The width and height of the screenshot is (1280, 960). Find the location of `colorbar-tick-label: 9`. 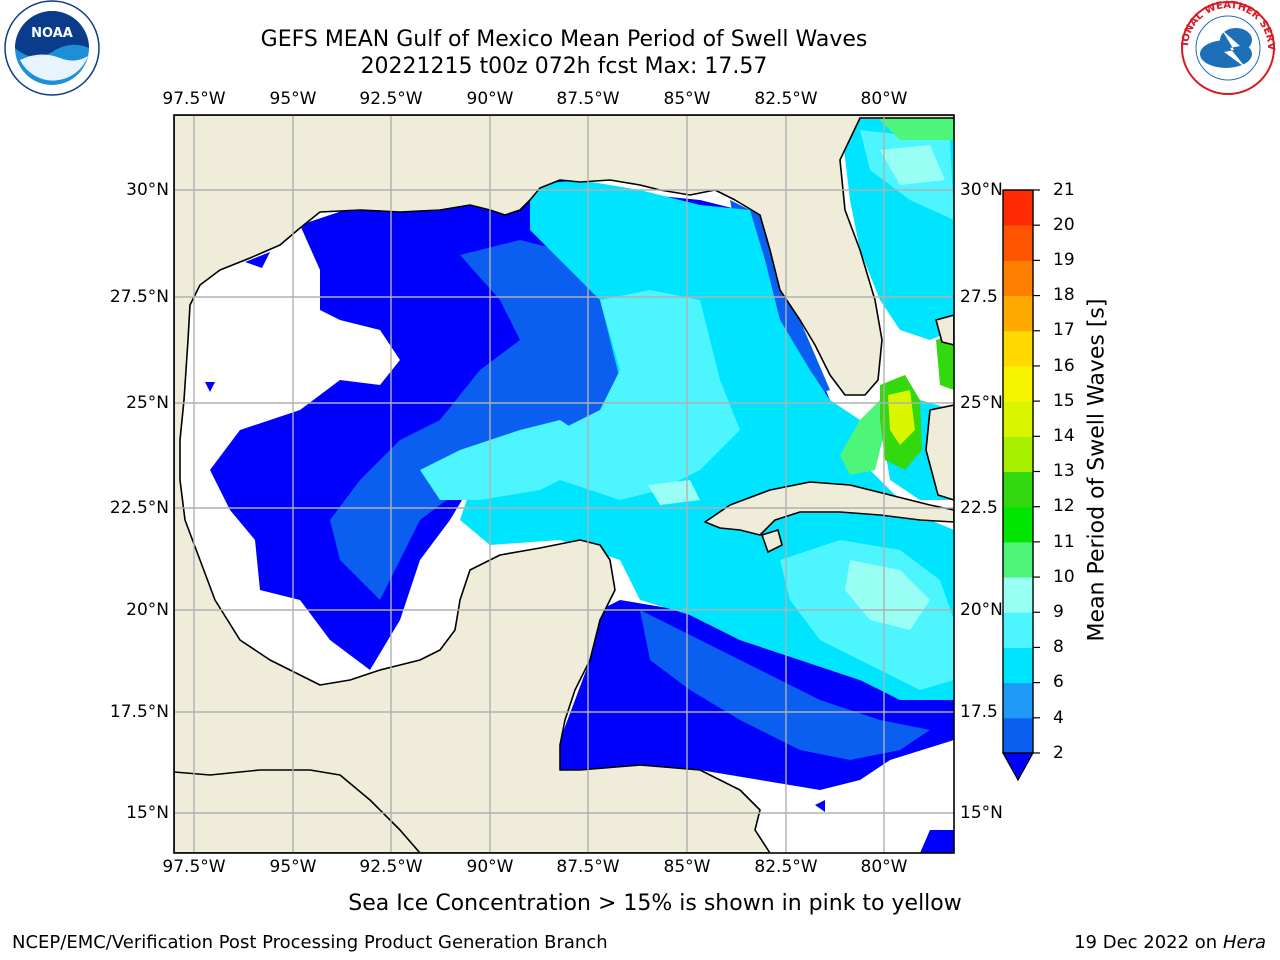

colorbar-tick-label: 9 is located at coordinates (1058, 612).